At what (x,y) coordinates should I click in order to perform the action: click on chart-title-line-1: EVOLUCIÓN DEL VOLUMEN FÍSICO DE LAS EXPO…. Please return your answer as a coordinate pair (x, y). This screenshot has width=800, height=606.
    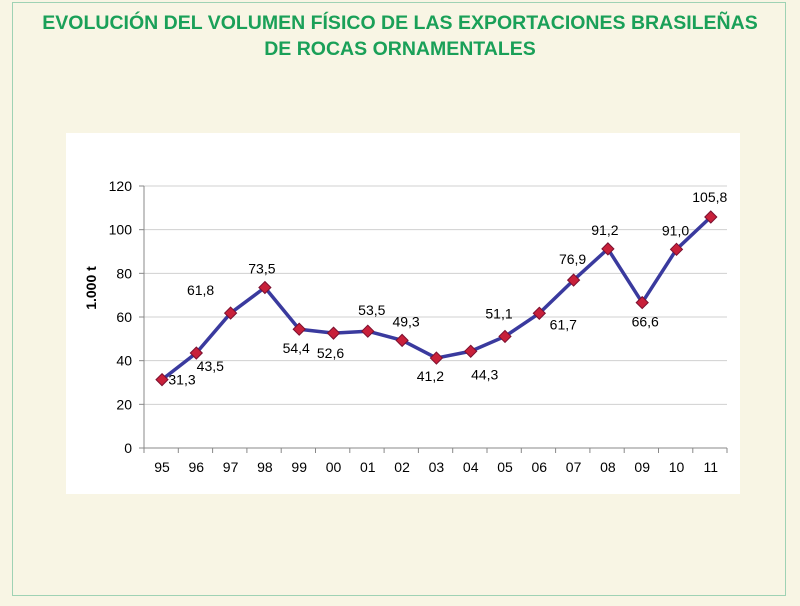
    Looking at the image, I should click on (400, 23).